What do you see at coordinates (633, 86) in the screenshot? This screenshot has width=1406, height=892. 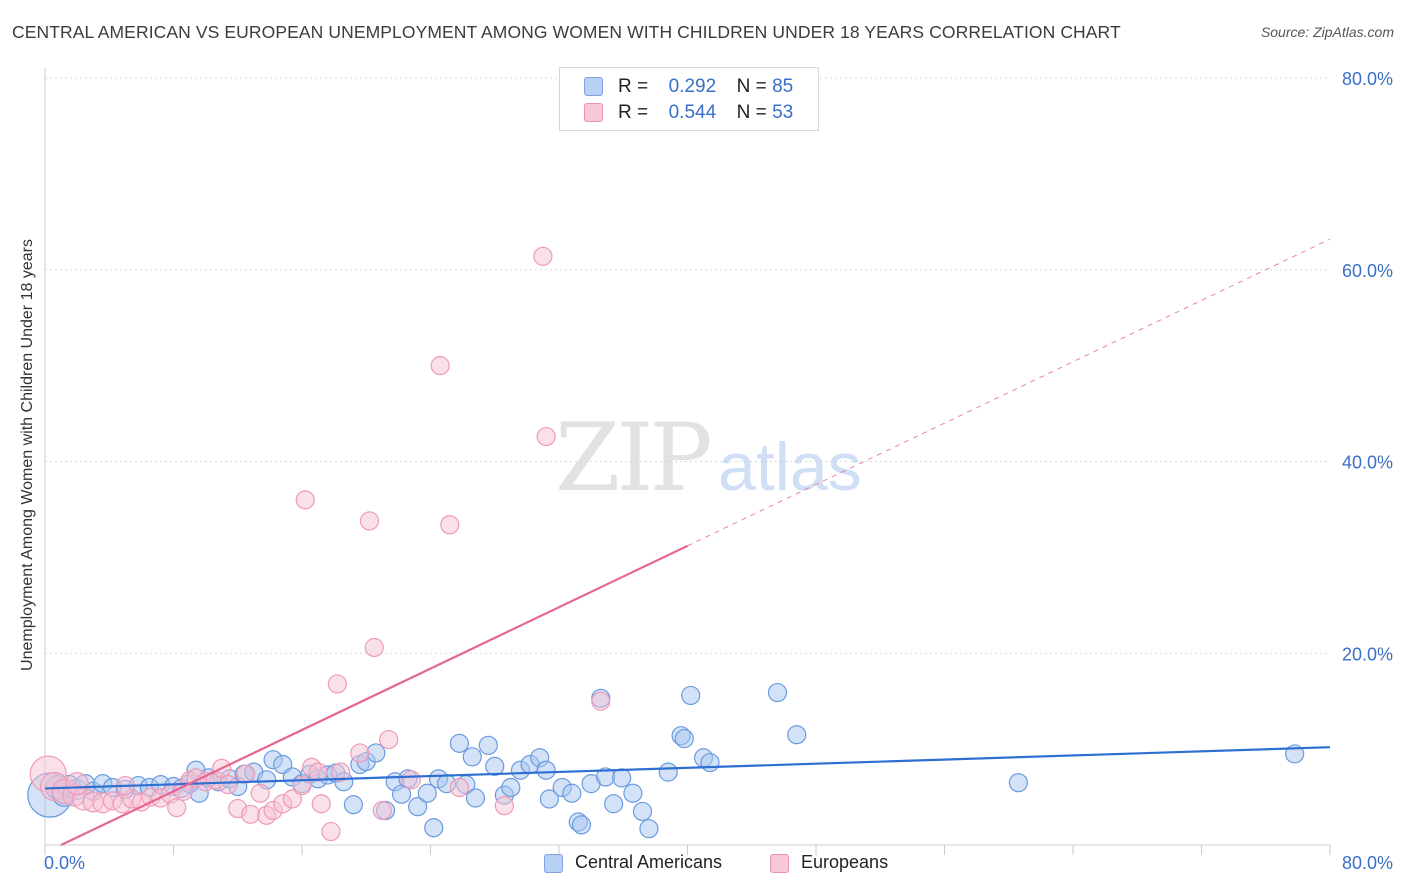 I see `legend-r-label-blue: R =` at bounding box center [633, 86].